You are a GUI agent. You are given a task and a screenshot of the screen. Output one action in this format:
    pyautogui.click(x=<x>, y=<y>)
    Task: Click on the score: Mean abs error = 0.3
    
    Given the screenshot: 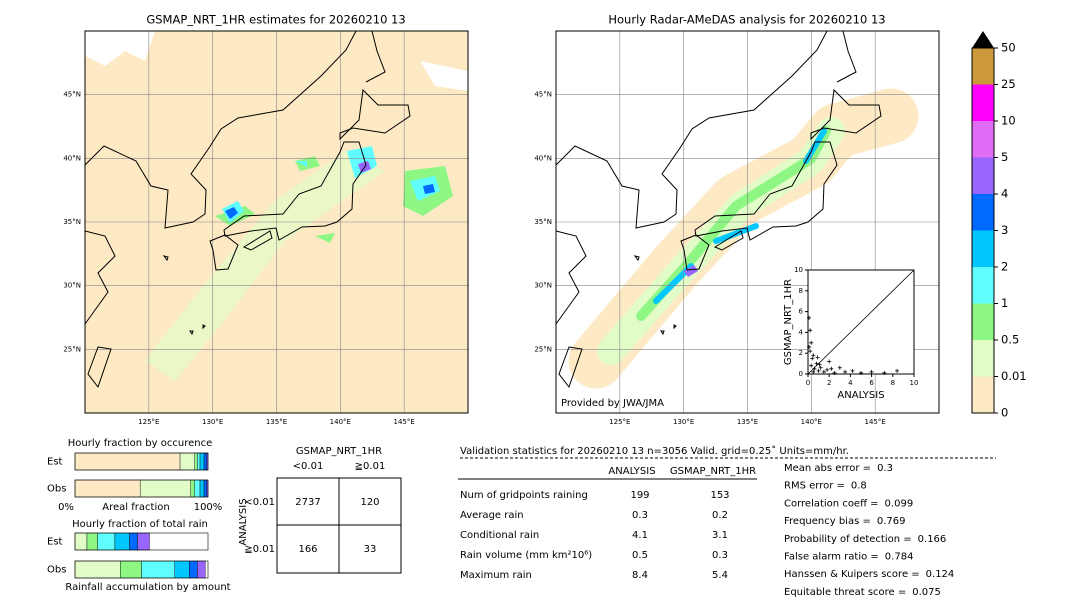 What is the action you would take?
    pyautogui.click(x=838, y=468)
    